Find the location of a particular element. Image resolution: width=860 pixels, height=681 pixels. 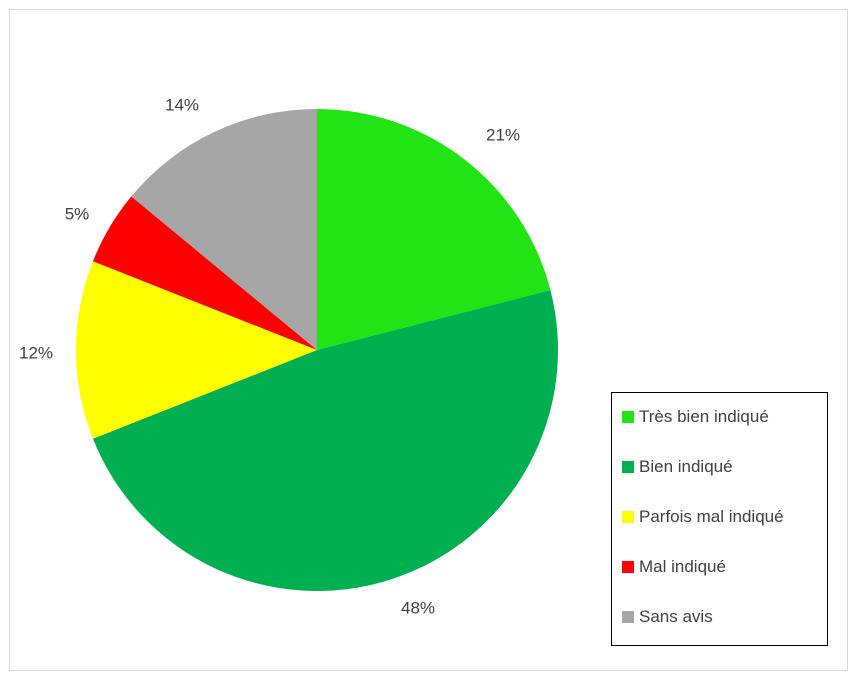

legend-item-bien: Bien indiqué is located at coordinates (677, 467).